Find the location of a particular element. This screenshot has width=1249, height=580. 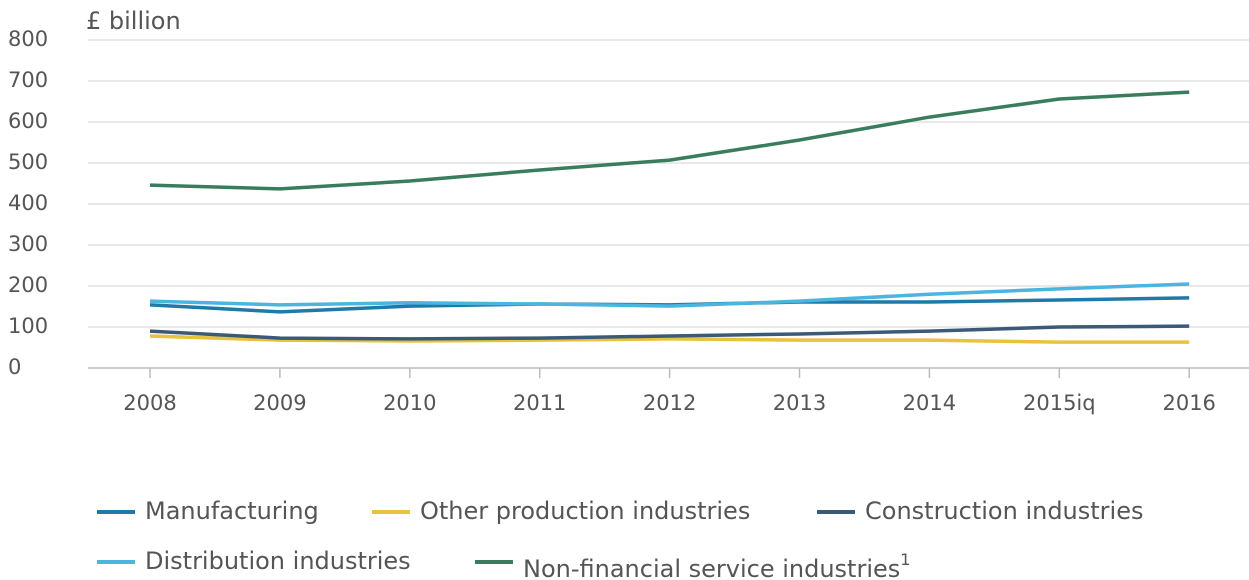

y-tick-label: 100 is located at coordinates (28, 326).